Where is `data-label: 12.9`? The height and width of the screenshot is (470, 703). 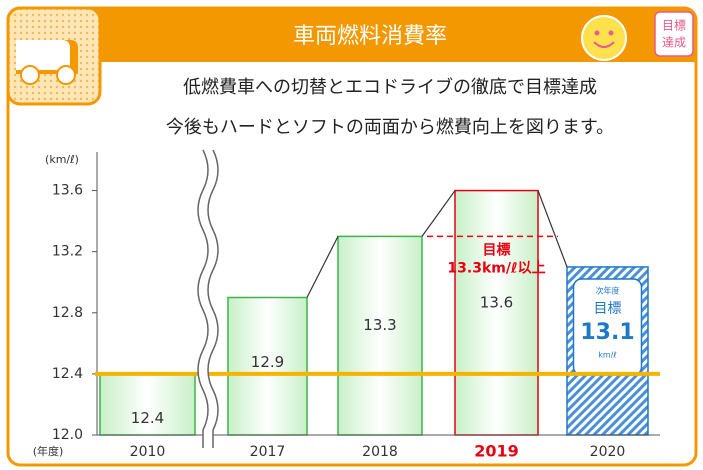 data-label: 12.9 is located at coordinates (267, 362).